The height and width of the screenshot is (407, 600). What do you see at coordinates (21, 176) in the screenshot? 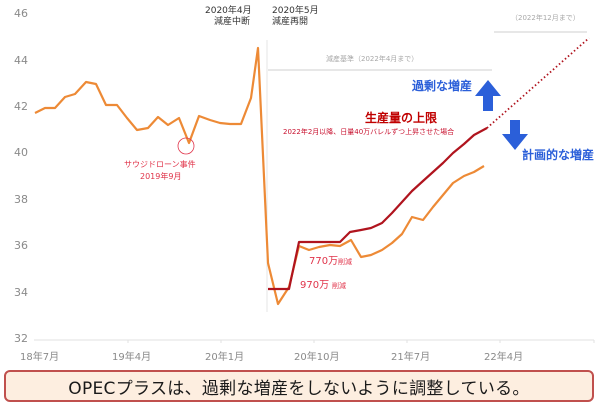
I see `y-axis: 46 44 42 40 38 36 34 32` at bounding box center [21, 176].